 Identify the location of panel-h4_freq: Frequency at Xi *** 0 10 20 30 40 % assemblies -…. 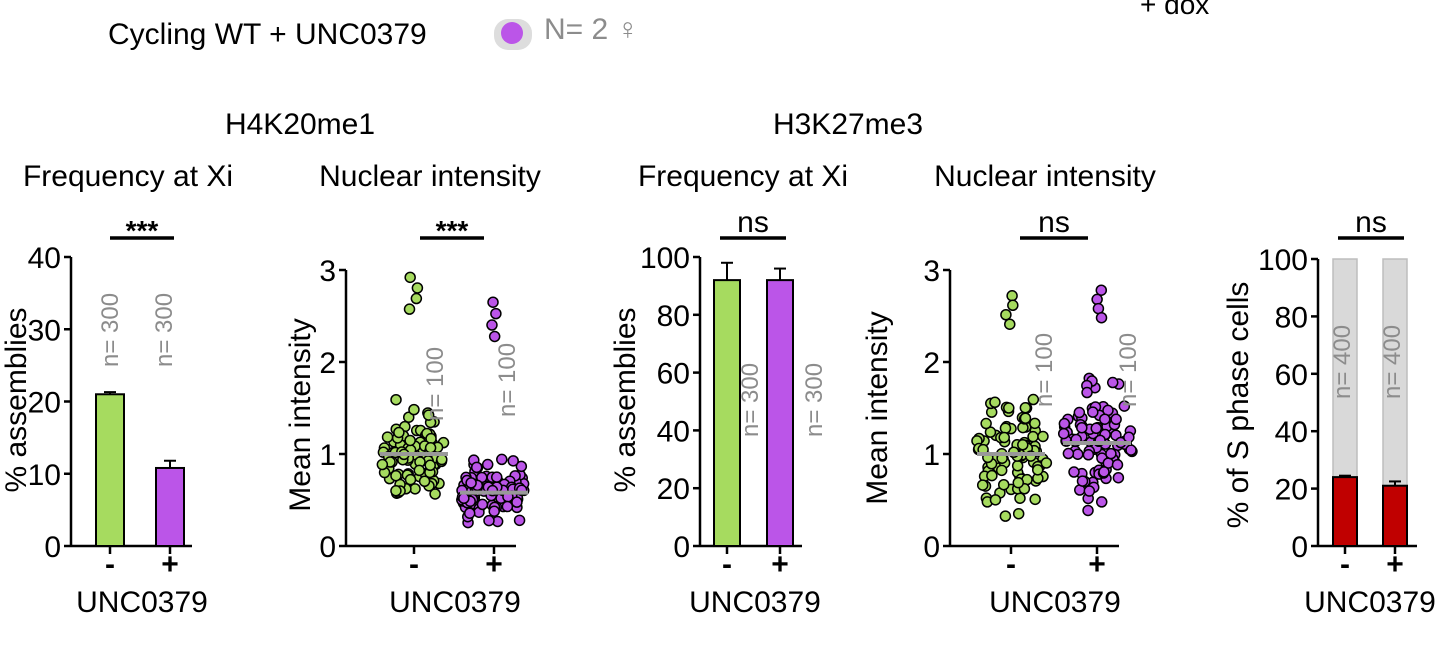
(116, 389).